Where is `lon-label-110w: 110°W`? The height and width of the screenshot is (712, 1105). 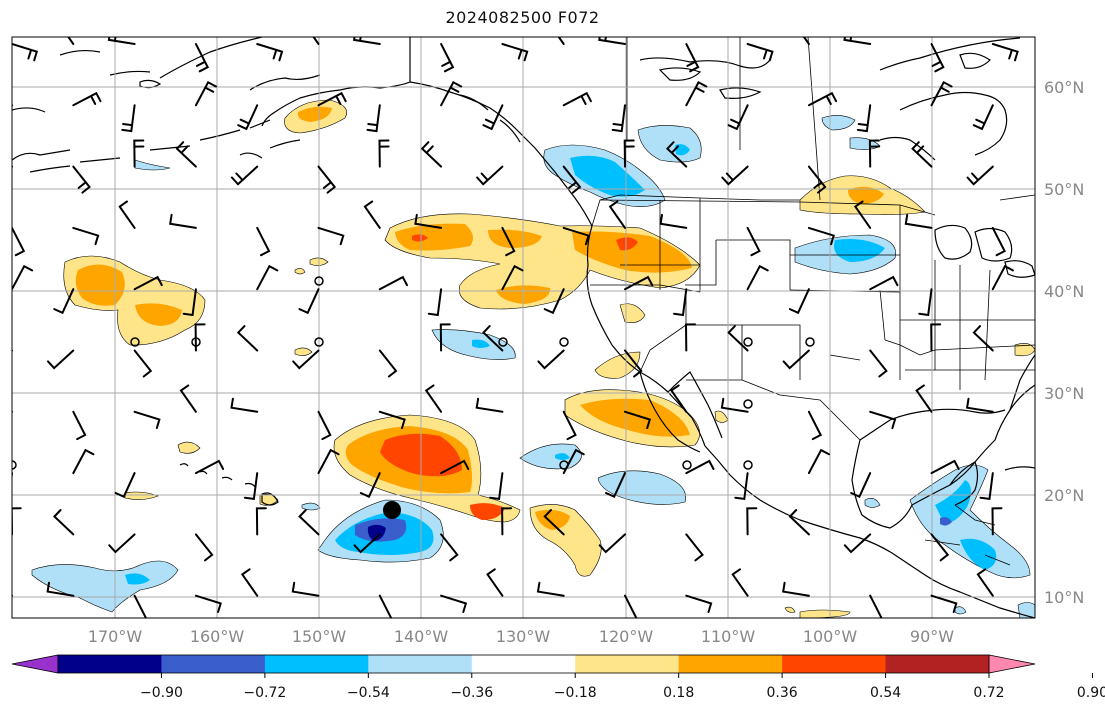
lon-label-110w: 110°W is located at coordinates (728, 636).